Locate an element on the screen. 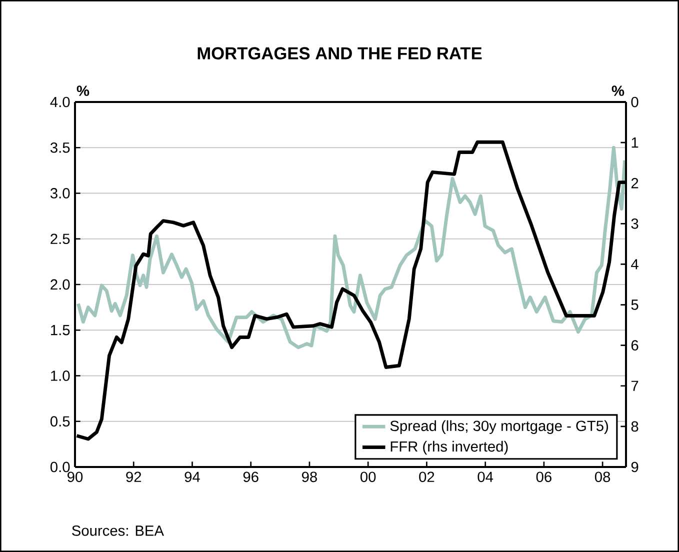 The height and width of the screenshot is (552, 679). y2-tick-label: 0 is located at coordinates (634, 102).